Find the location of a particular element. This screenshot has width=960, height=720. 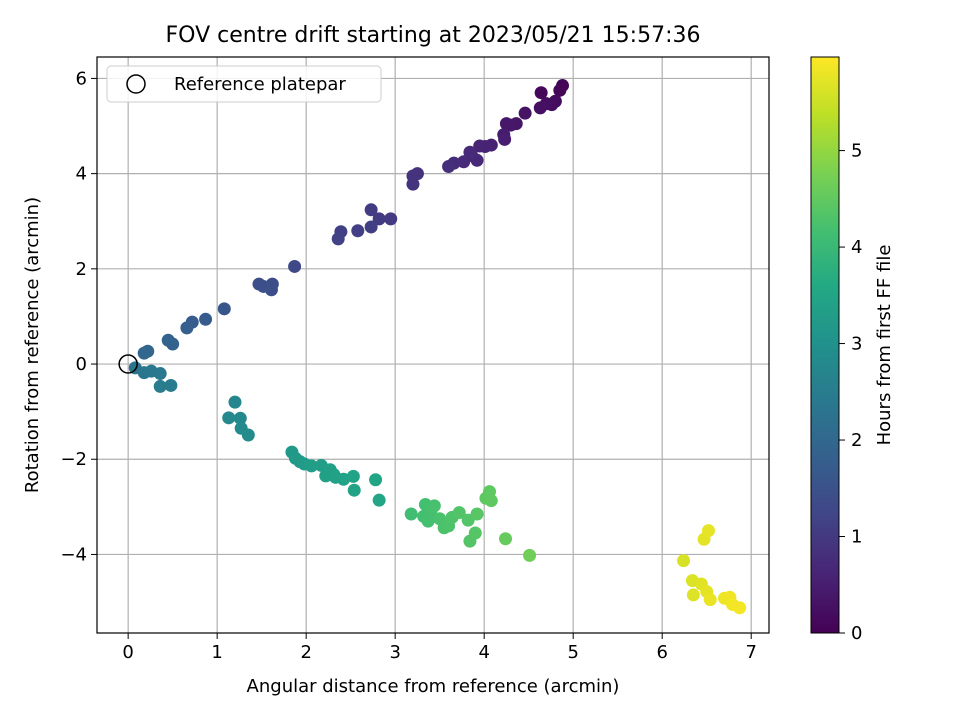

x-tick-label: 7 is located at coordinates (750, 652).